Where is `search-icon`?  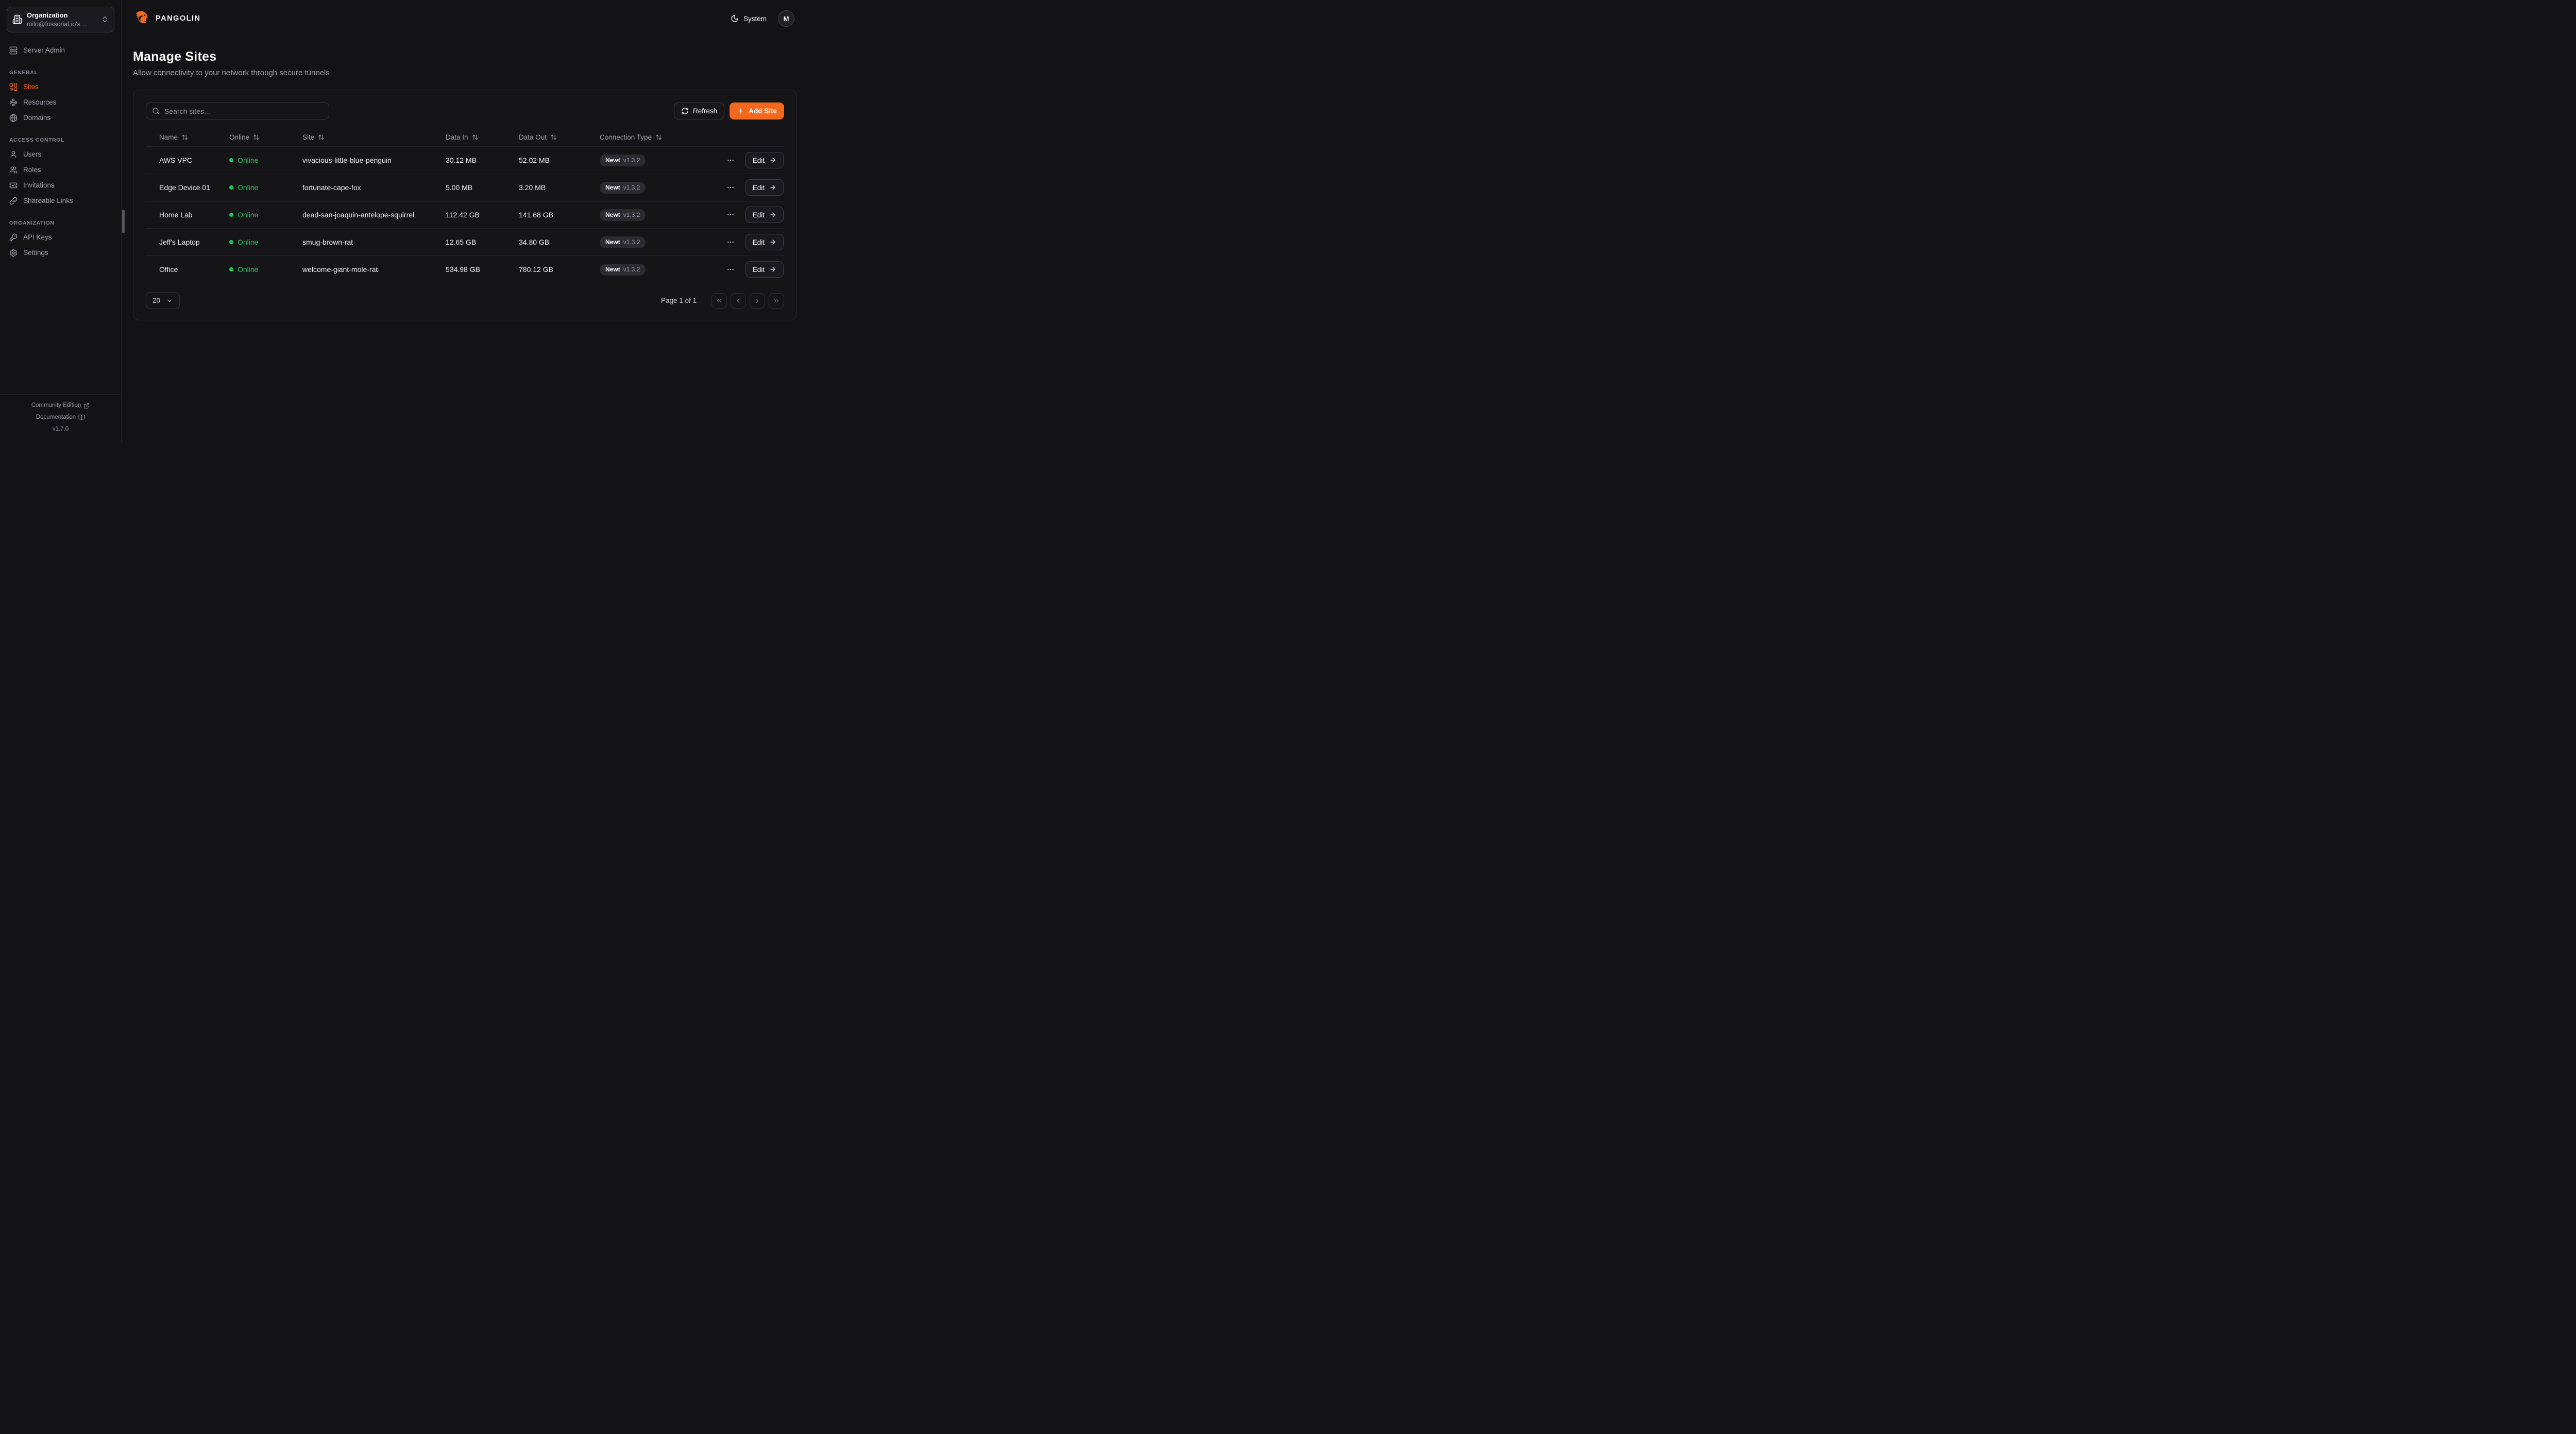
search-icon is located at coordinates (156, 111).